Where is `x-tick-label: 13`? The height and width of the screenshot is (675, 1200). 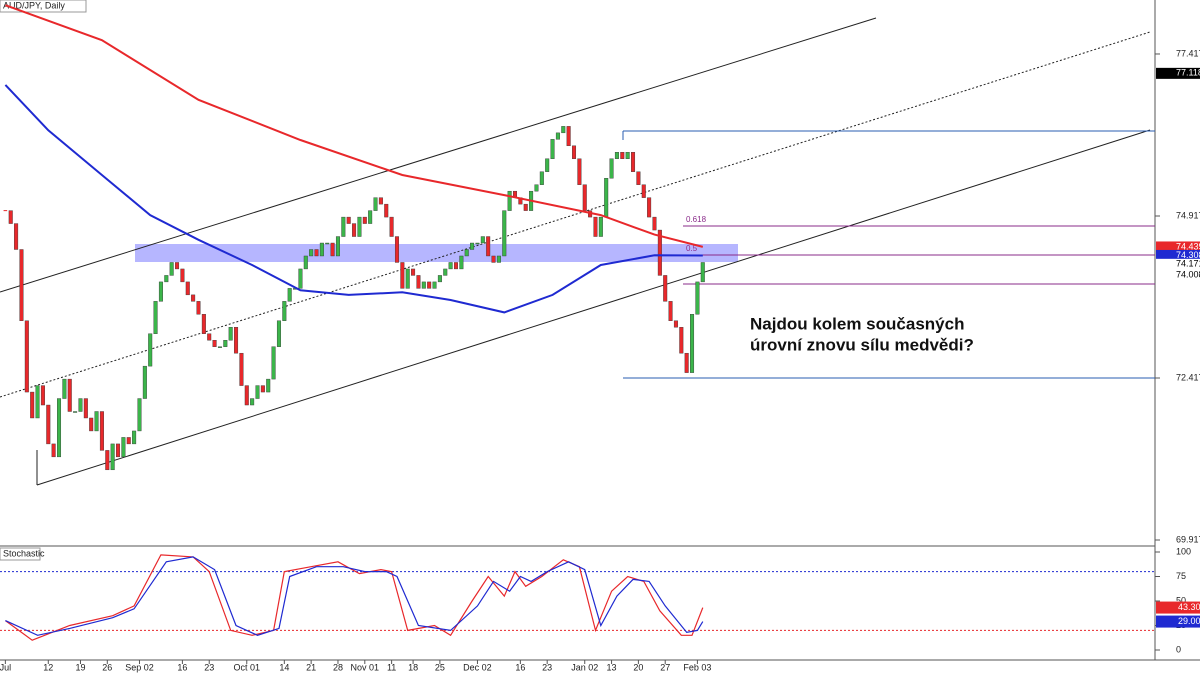 x-tick-label: 13 is located at coordinates (612, 667).